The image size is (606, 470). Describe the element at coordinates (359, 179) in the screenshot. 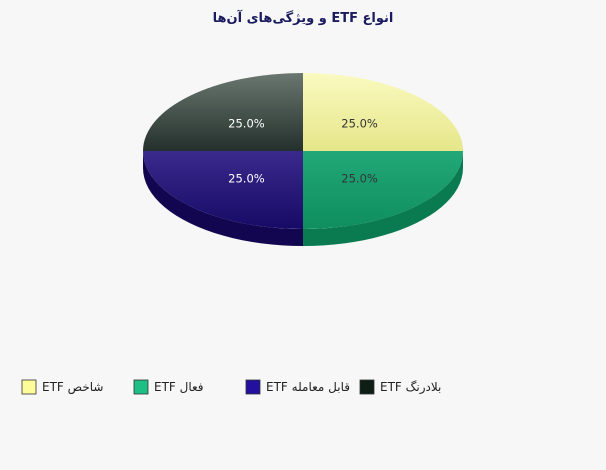

I see `slice-label-1: 25.0%` at that location.